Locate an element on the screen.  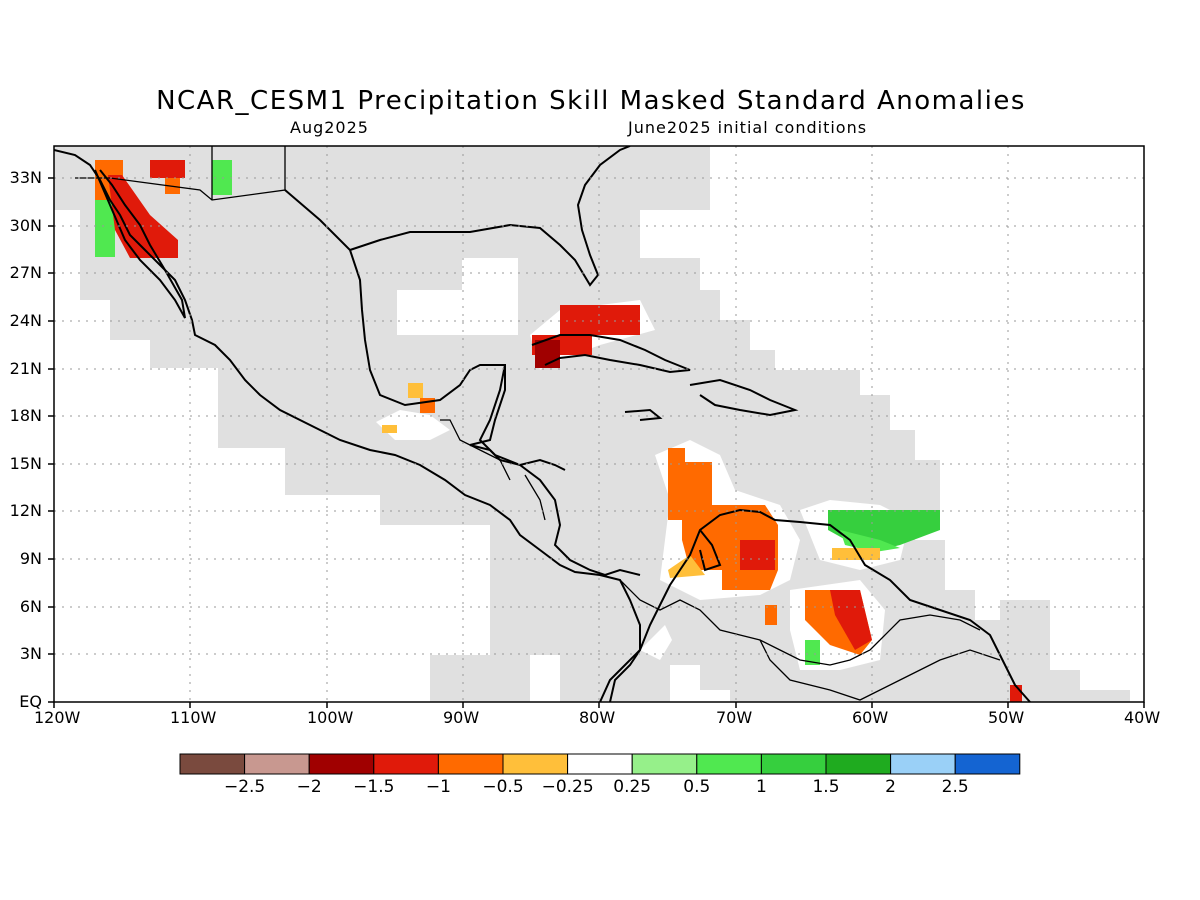
initial-conditions: June2025 initial conditions is located at coordinates (748, 127).